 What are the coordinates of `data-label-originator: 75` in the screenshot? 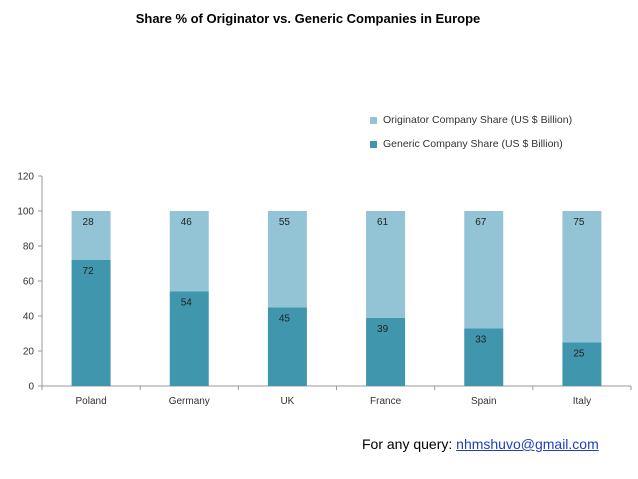 It's located at (579, 222).